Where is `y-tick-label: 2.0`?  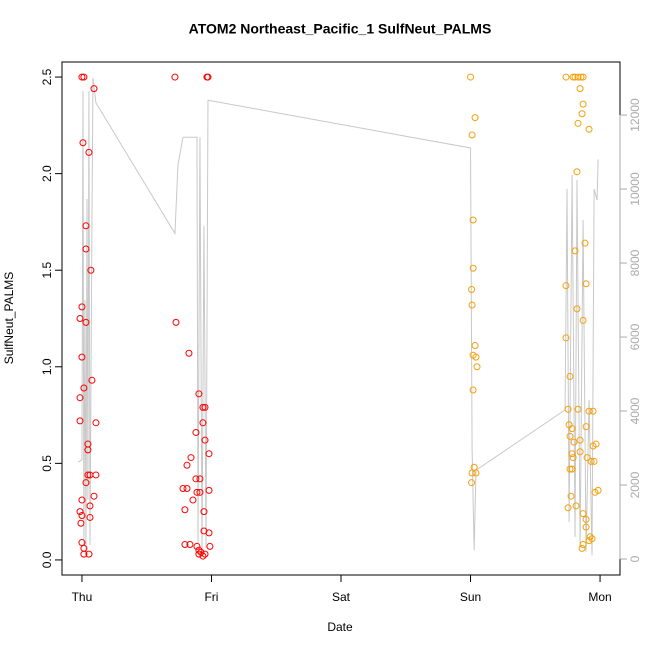 y-tick-label: 2.0 is located at coordinates (47, 173).